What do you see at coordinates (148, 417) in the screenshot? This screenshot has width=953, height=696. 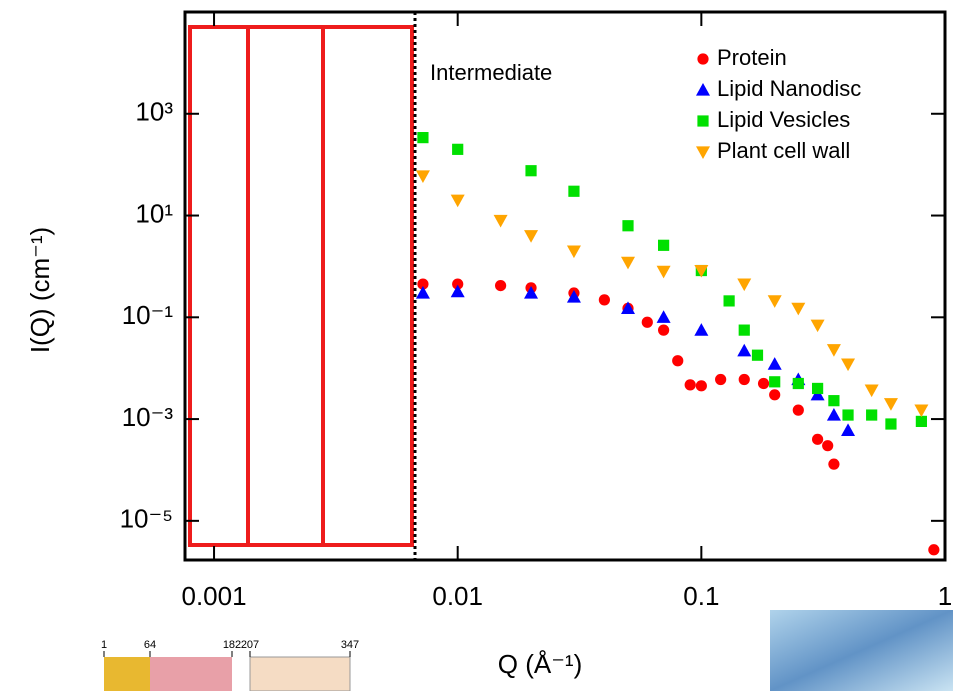 I see `y-tick-label: 10⁻³` at bounding box center [148, 417].